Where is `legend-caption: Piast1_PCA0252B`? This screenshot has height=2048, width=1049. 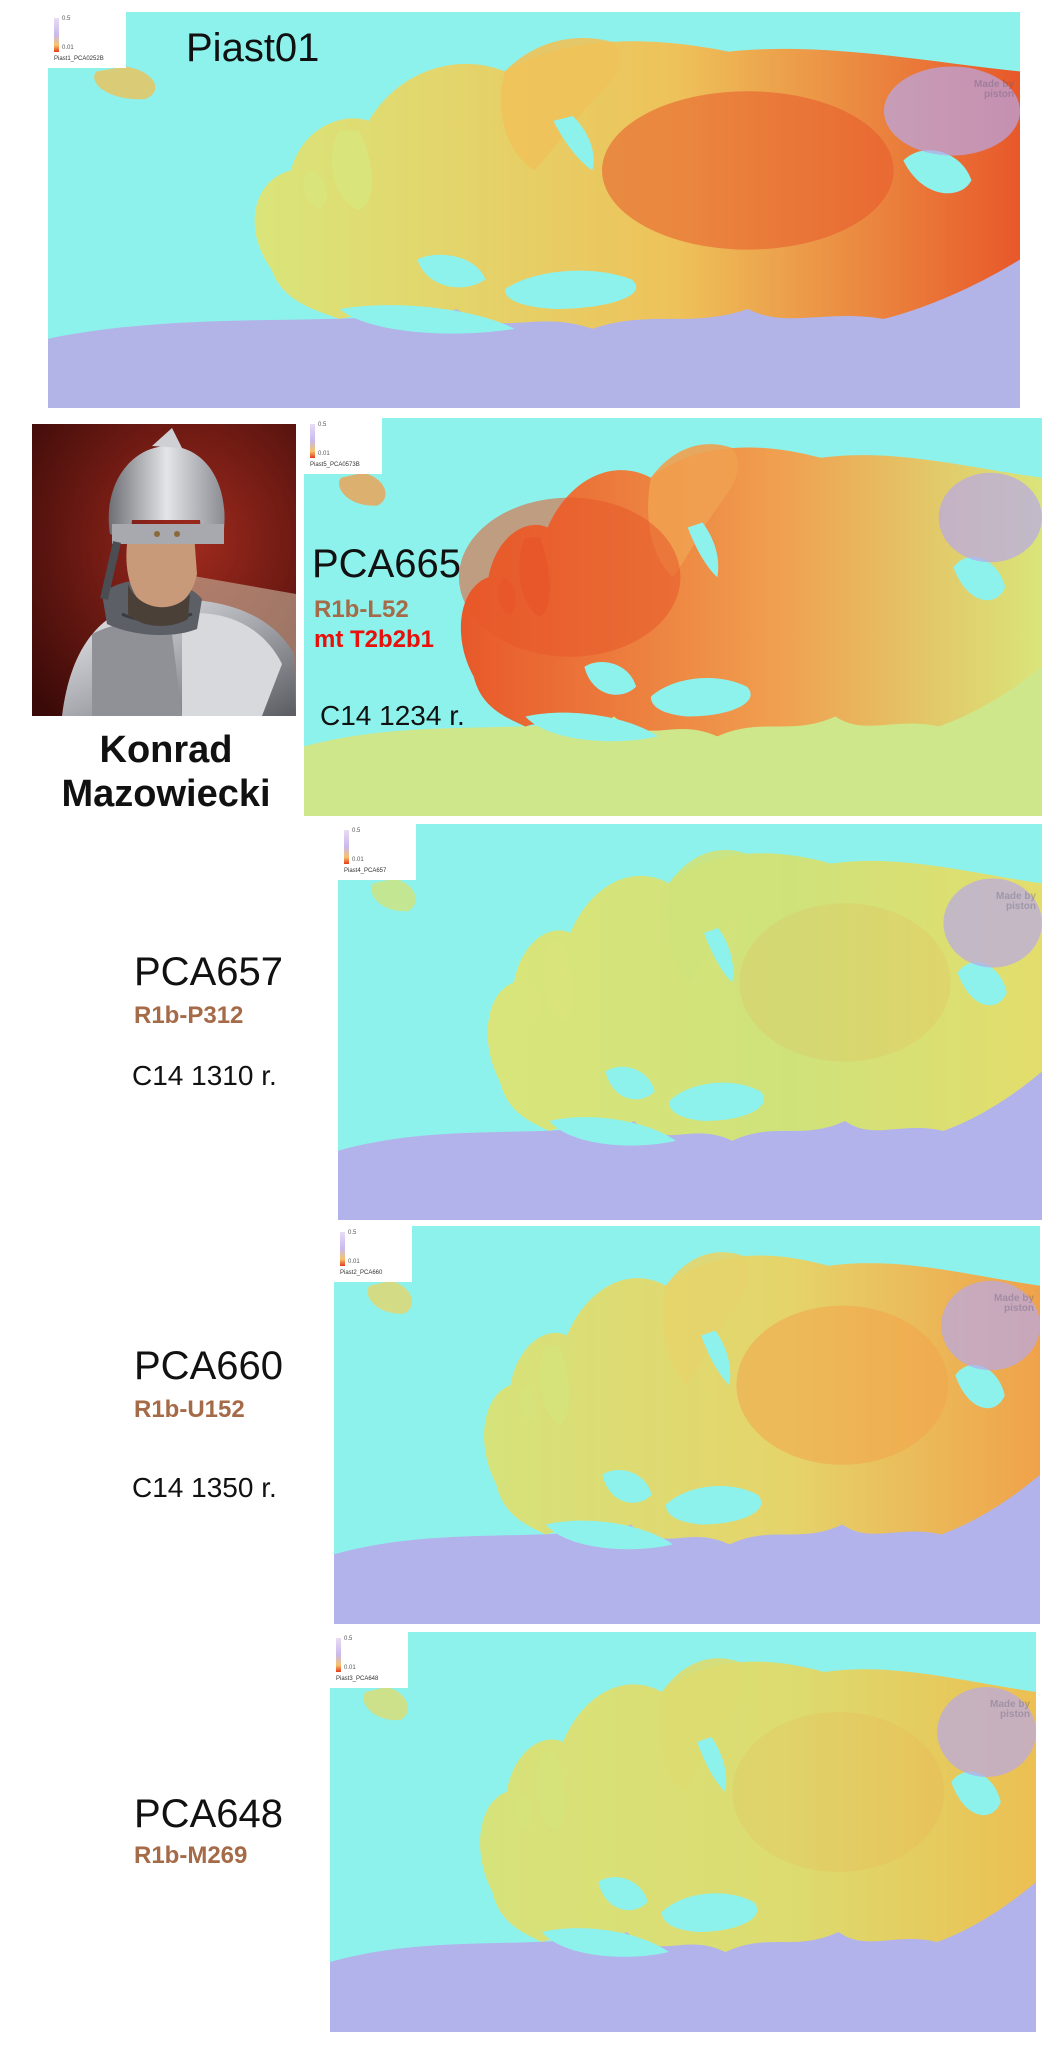
legend-caption: Piast1_PCA0252B is located at coordinates (79, 59).